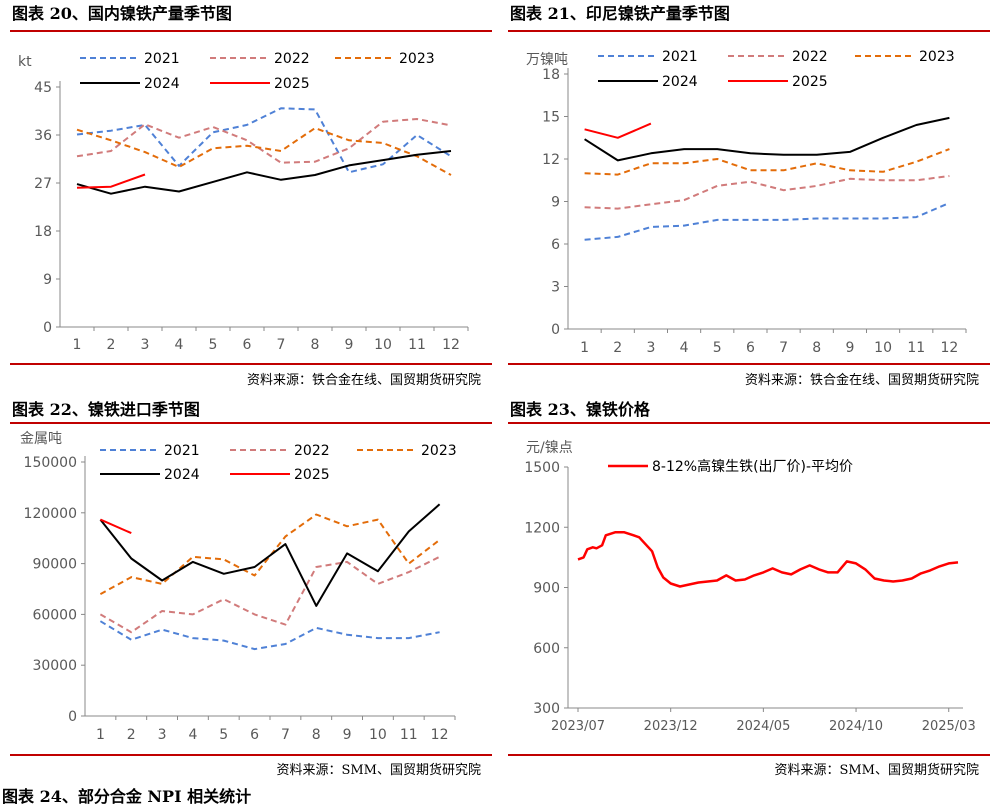 This screenshot has width=991, height=807. I want to click on y-tick-label: 3, so click(555, 288).